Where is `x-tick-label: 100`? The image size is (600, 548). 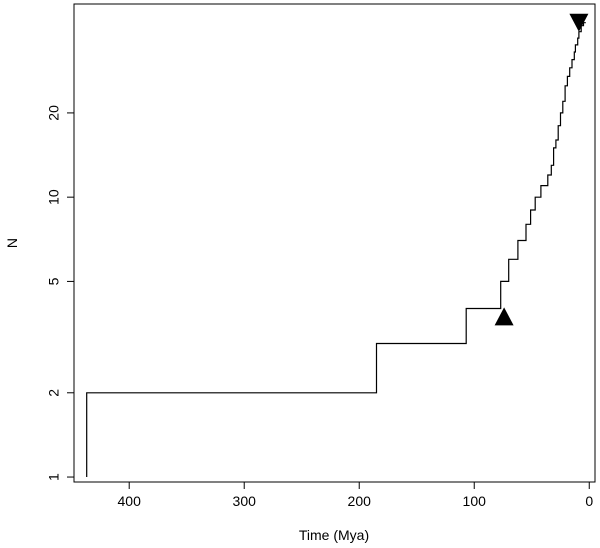 x-tick-label: 100 is located at coordinates (475, 501).